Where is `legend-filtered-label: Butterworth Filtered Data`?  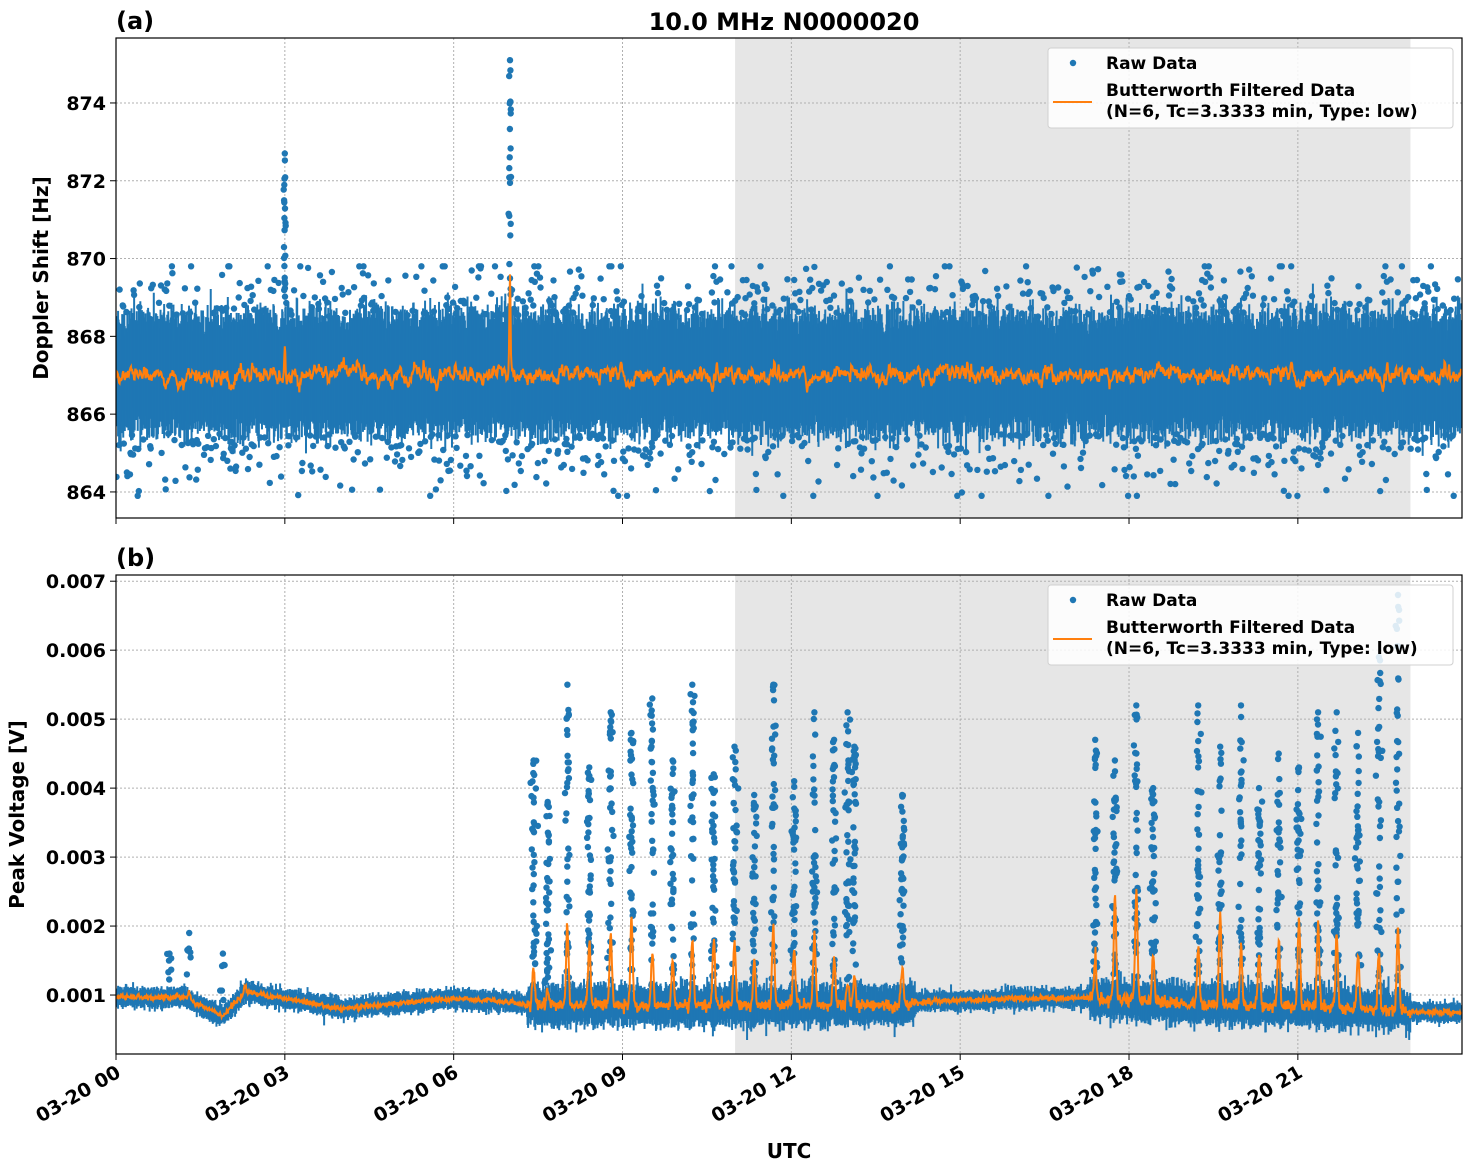
legend-filtered-label: Butterworth Filtered Data is located at coordinates (1230, 91).